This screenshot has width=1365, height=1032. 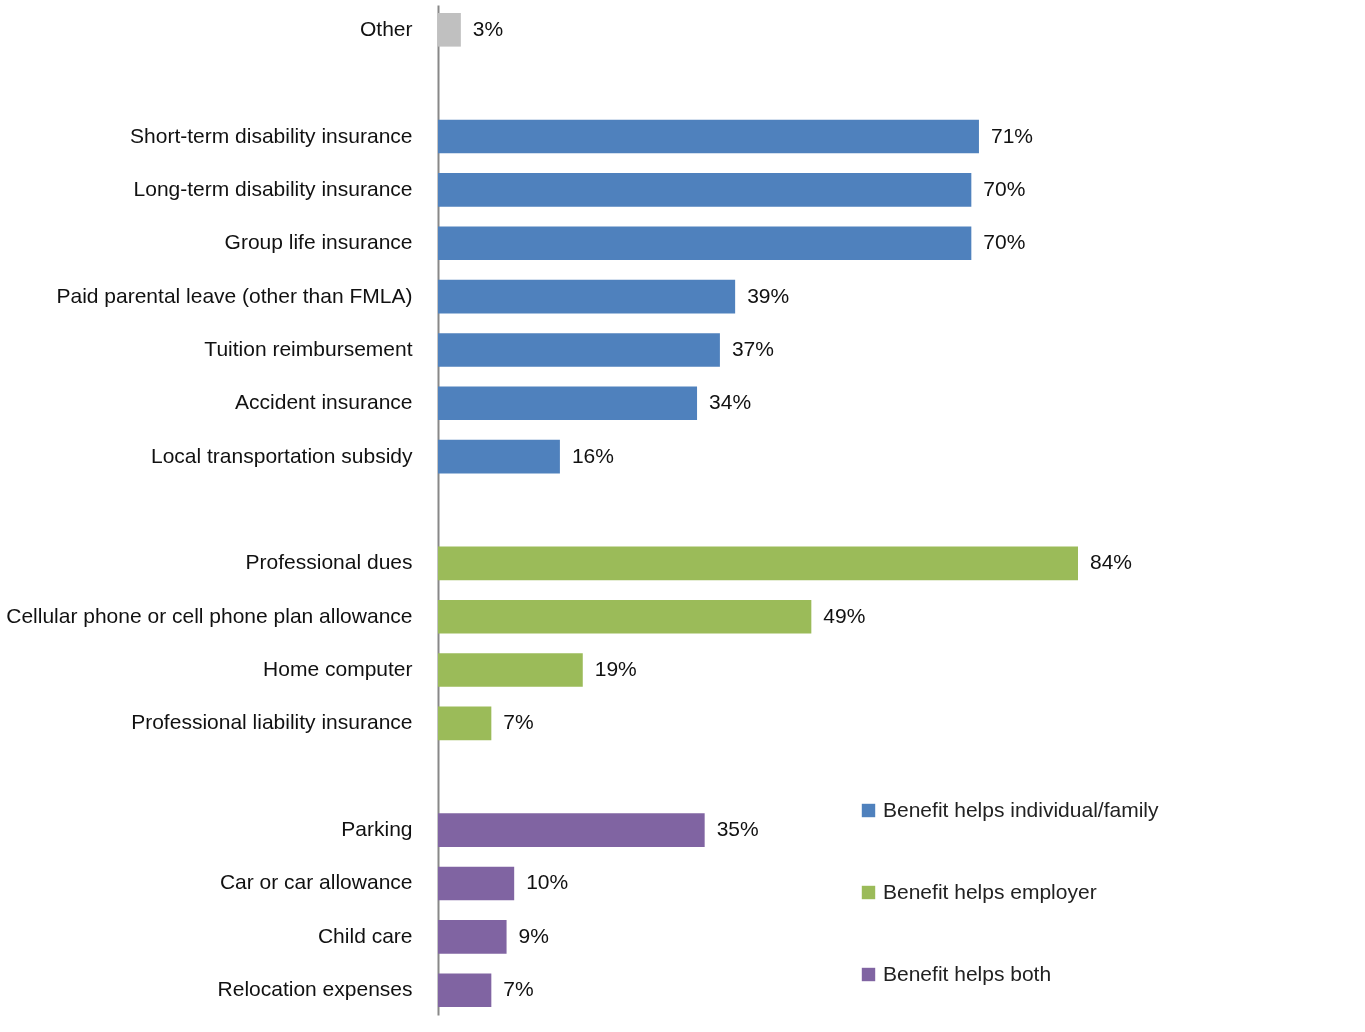 I want to click on y-tick-label: Home computer, so click(x=338, y=669).